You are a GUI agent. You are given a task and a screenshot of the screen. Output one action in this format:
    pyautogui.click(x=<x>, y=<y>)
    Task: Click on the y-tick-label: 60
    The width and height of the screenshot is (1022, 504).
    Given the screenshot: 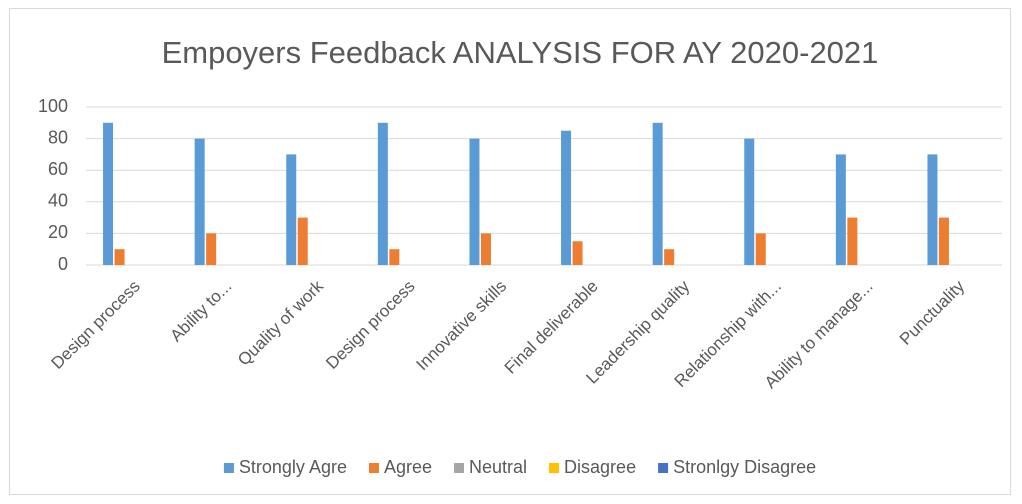 What is the action you would take?
    pyautogui.click(x=58, y=169)
    